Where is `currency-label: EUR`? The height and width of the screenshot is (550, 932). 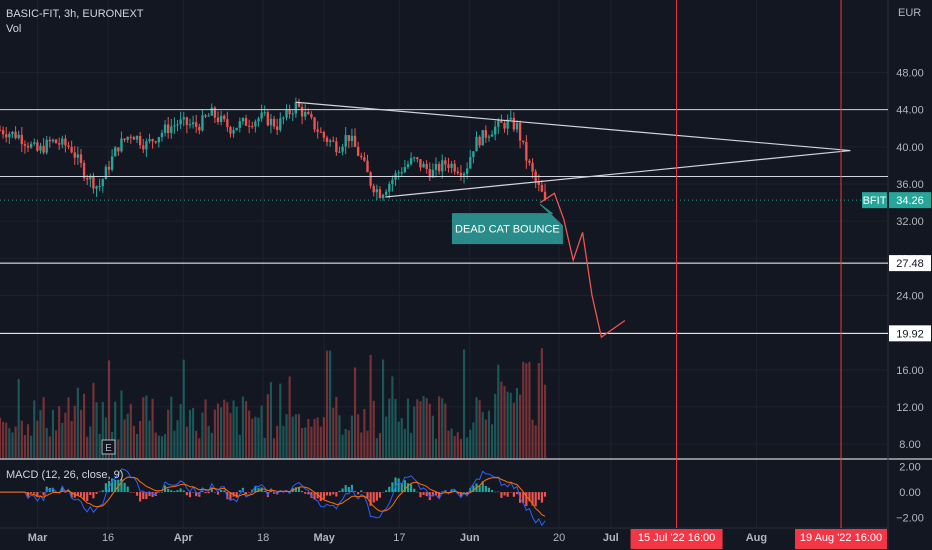
currency-label: EUR is located at coordinates (909, 13).